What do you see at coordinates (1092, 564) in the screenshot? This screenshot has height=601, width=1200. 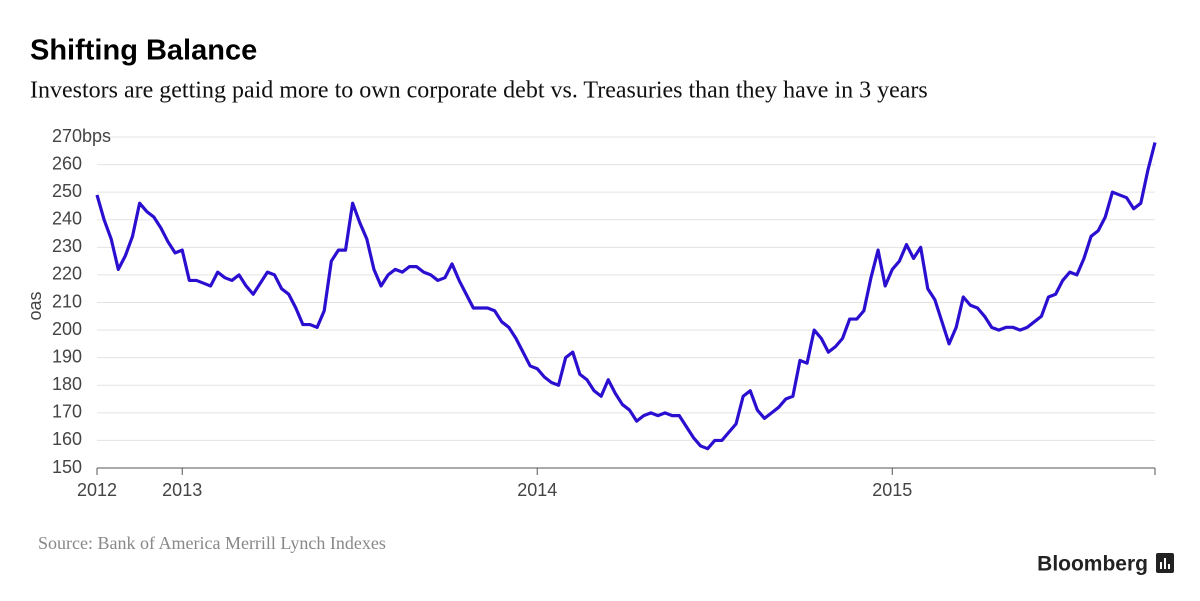 I see `brand: Bloomberg` at bounding box center [1092, 564].